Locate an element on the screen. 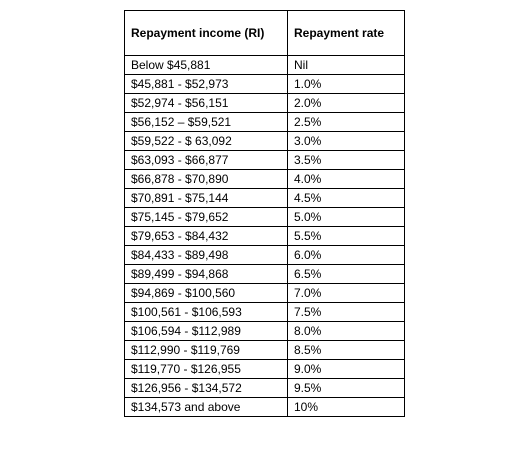 The height and width of the screenshot is (449, 511). rate-cell: 5.0% is located at coordinates (346, 217).